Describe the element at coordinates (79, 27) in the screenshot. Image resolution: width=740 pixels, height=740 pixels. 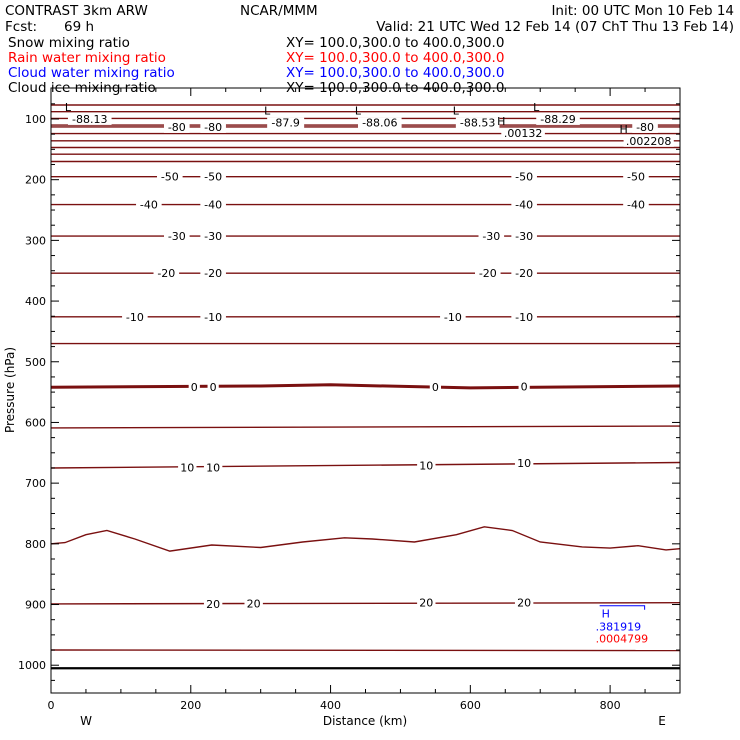
I see `fcst-value: 69 h` at that location.